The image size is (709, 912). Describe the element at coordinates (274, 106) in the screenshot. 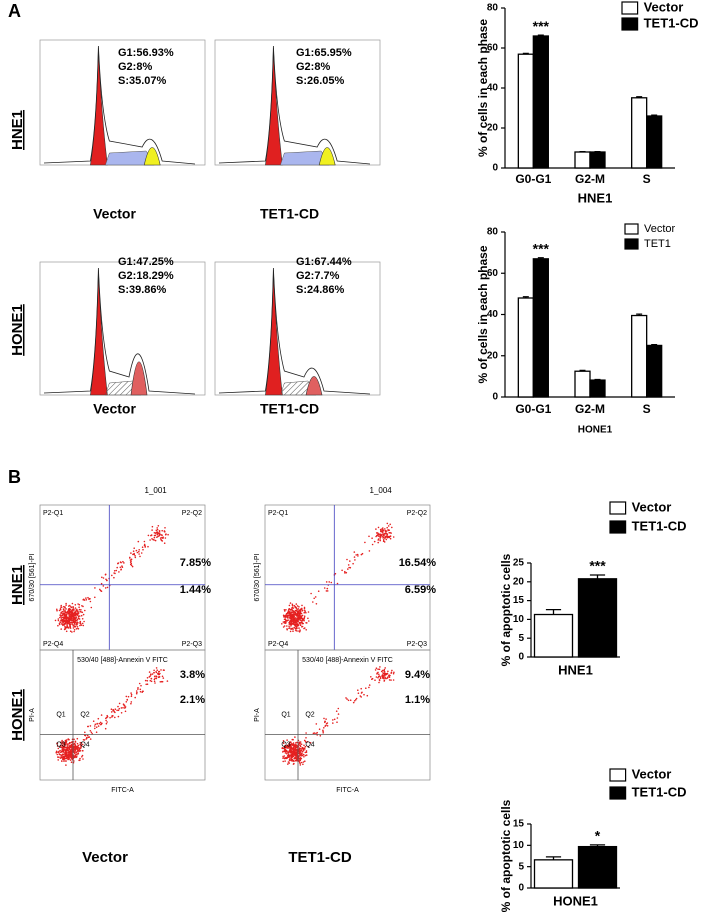

I see `g1-peak` at that location.